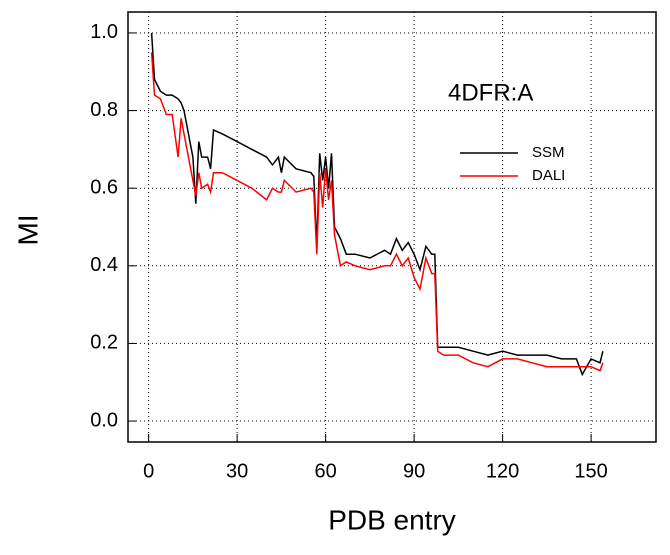 The height and width of the screenshot is (555, 670). What do you see at coordinates (148, 471) in the screenshot?
I see `x-tick-label: 0` at bounding box center [148, 471].